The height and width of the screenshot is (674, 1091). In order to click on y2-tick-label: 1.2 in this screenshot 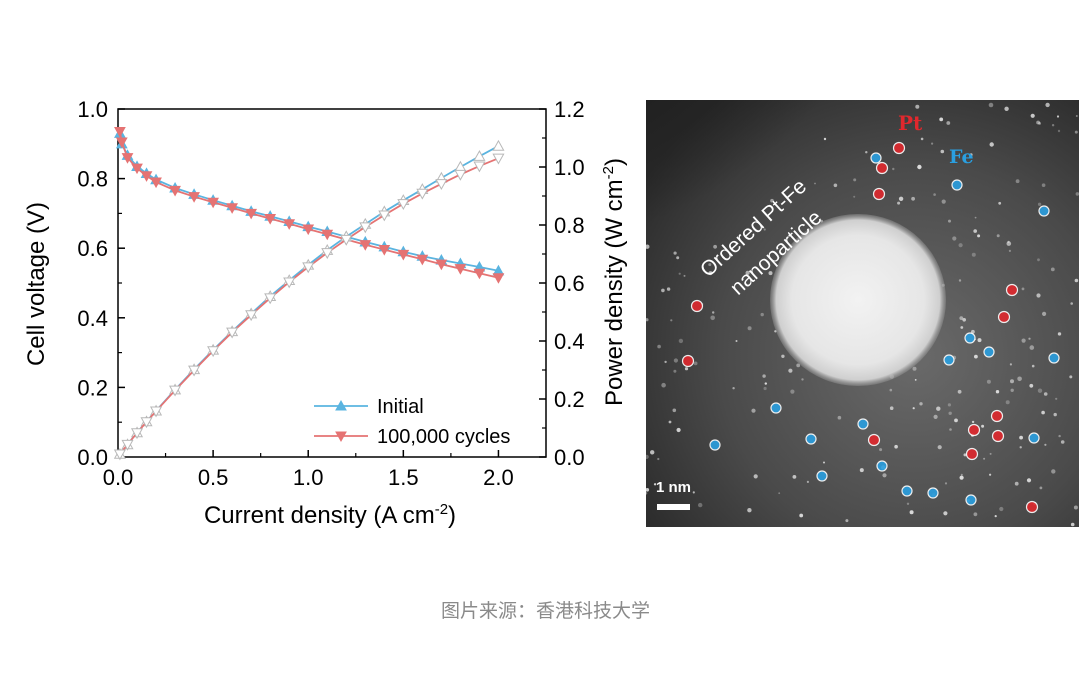, I will do `click(569, 109)`.